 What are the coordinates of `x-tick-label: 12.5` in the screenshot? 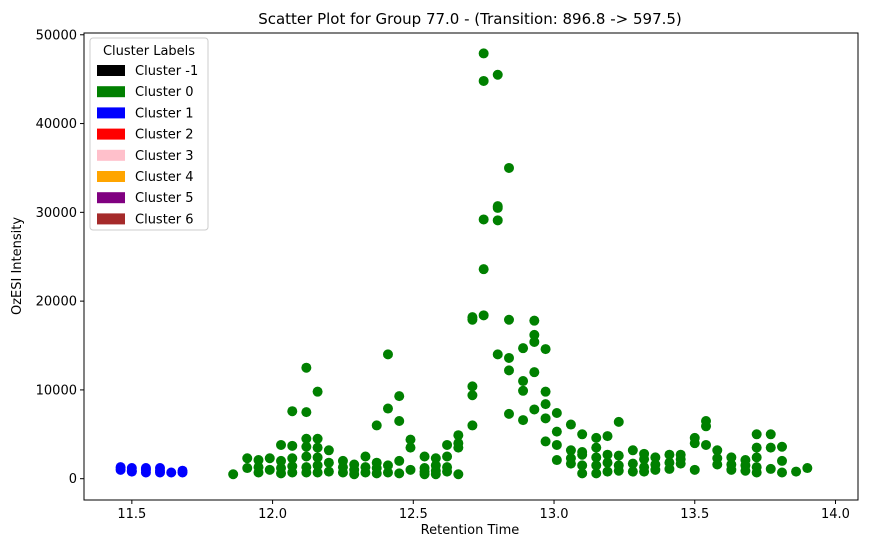 It's located at (413, 514).